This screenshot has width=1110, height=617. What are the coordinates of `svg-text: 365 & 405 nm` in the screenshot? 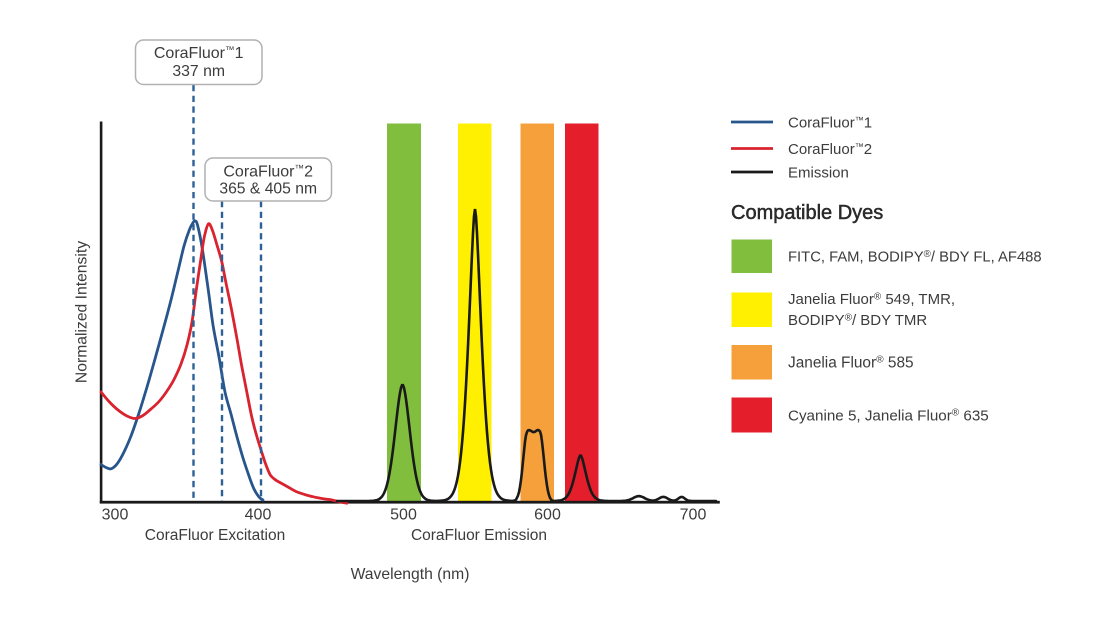 It's located at (268, 189).